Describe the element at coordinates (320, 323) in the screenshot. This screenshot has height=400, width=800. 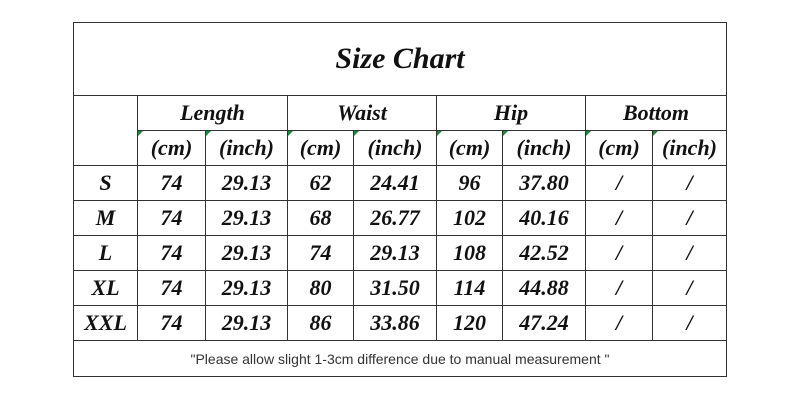
I see `table-cell: 86` at that location.